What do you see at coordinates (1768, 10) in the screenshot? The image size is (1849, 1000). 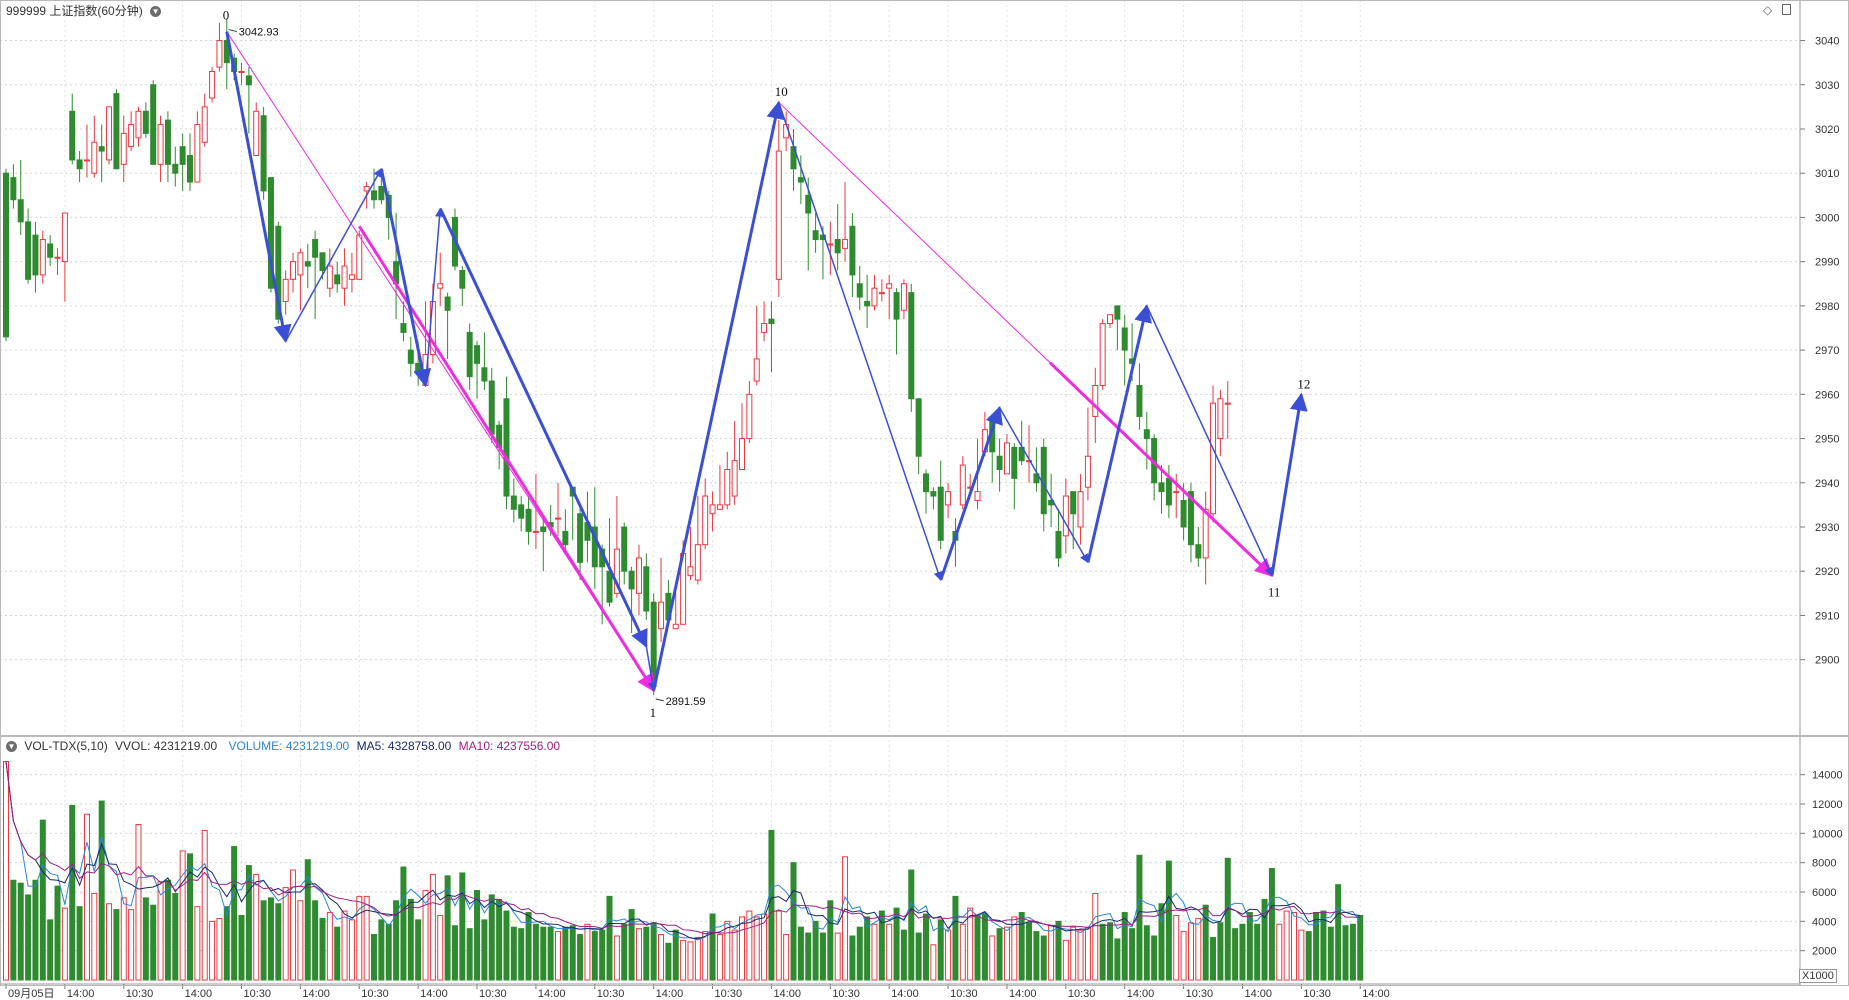 I see `diamond-icon: ◇` at bounding box center [1768, 10].